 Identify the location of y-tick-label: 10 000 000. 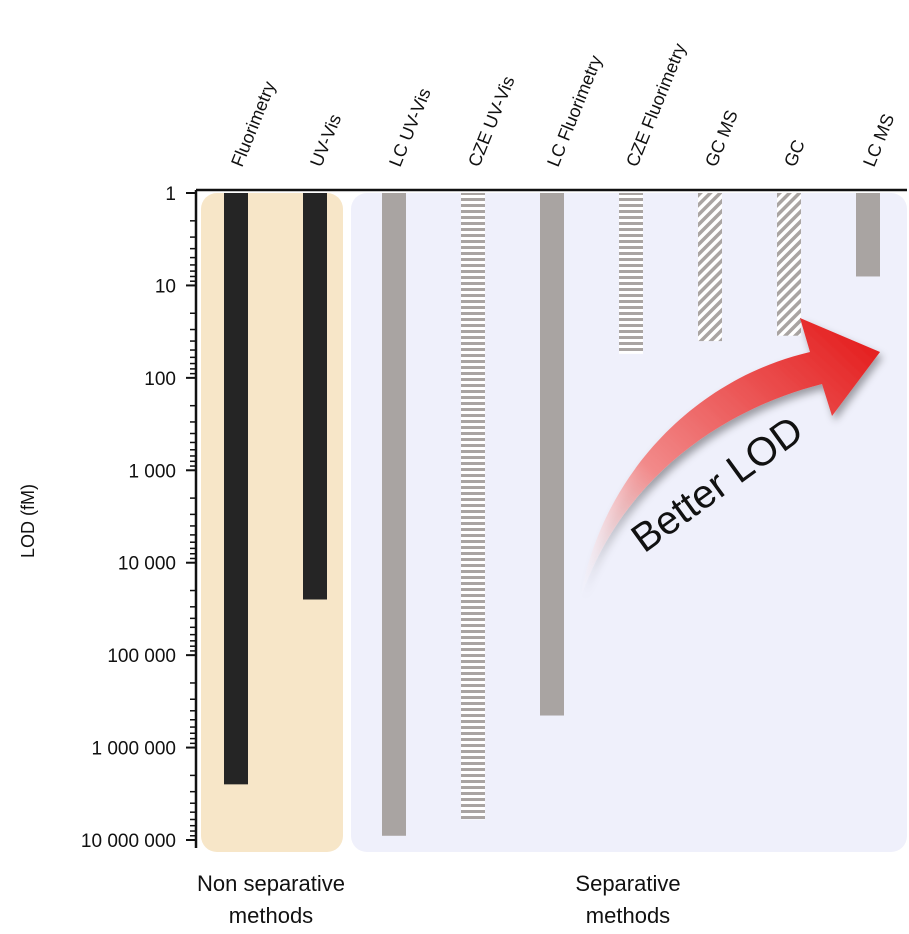
(128, 841).